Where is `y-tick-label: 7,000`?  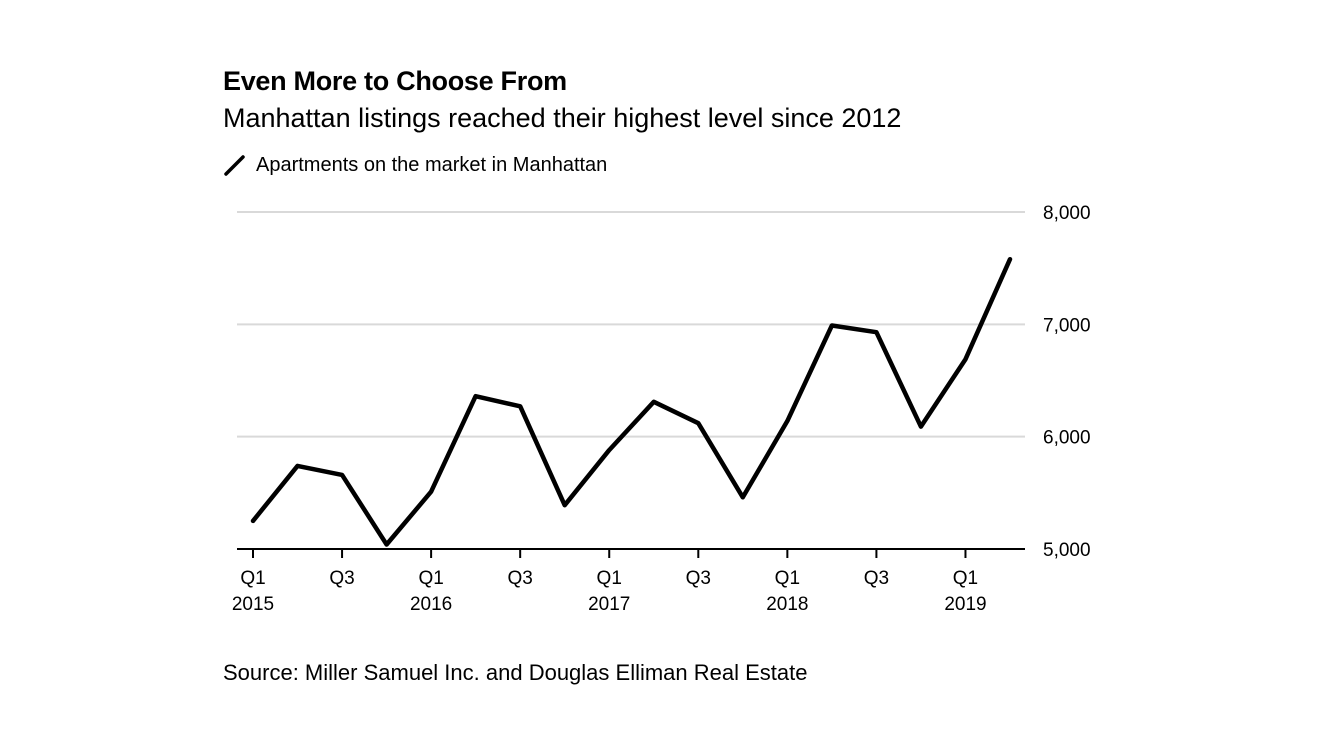 y-tick-label: 7,000 is located at coordinates (1067, 325).